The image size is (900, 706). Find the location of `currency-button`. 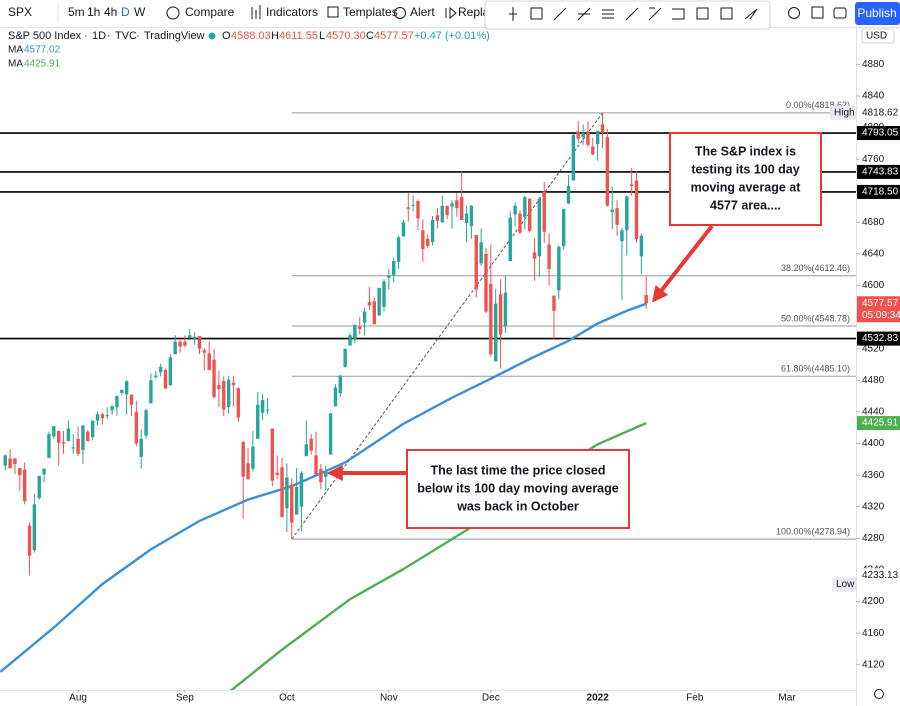

currency-button is located at coordinates (878, 36).